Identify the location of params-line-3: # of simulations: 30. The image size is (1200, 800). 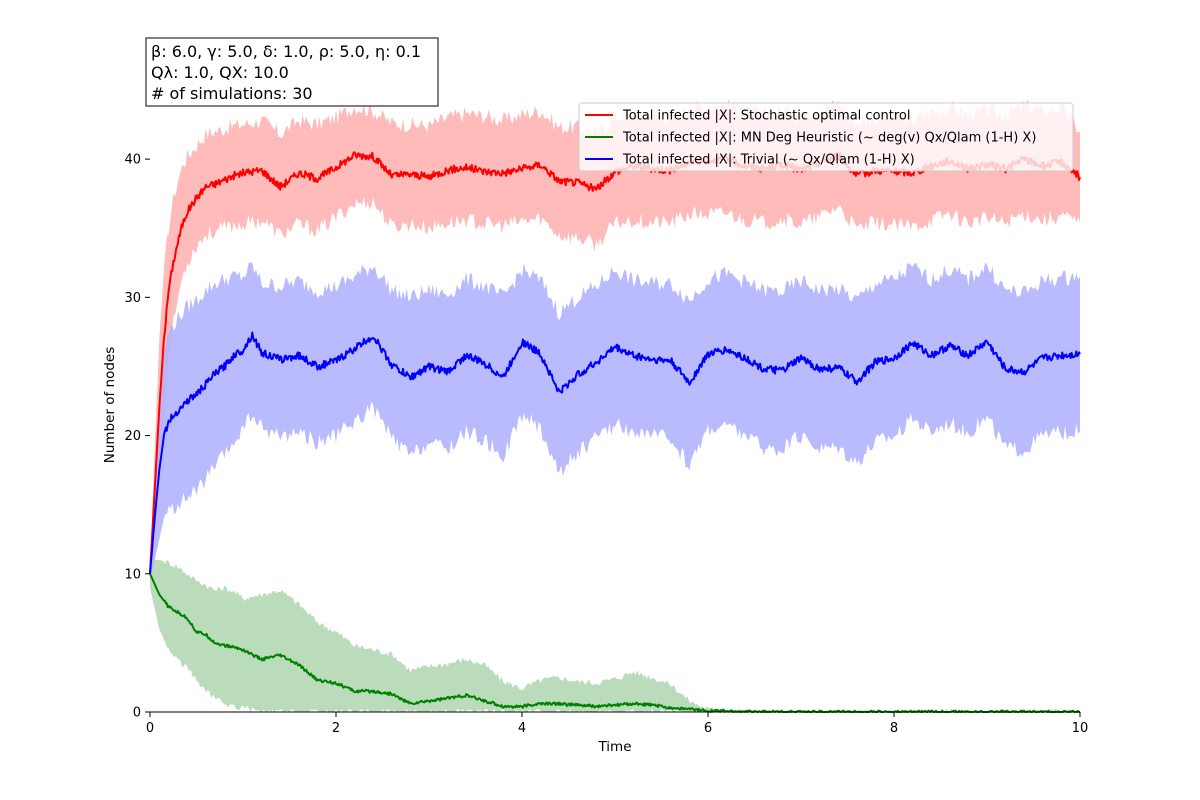
(232, 93).